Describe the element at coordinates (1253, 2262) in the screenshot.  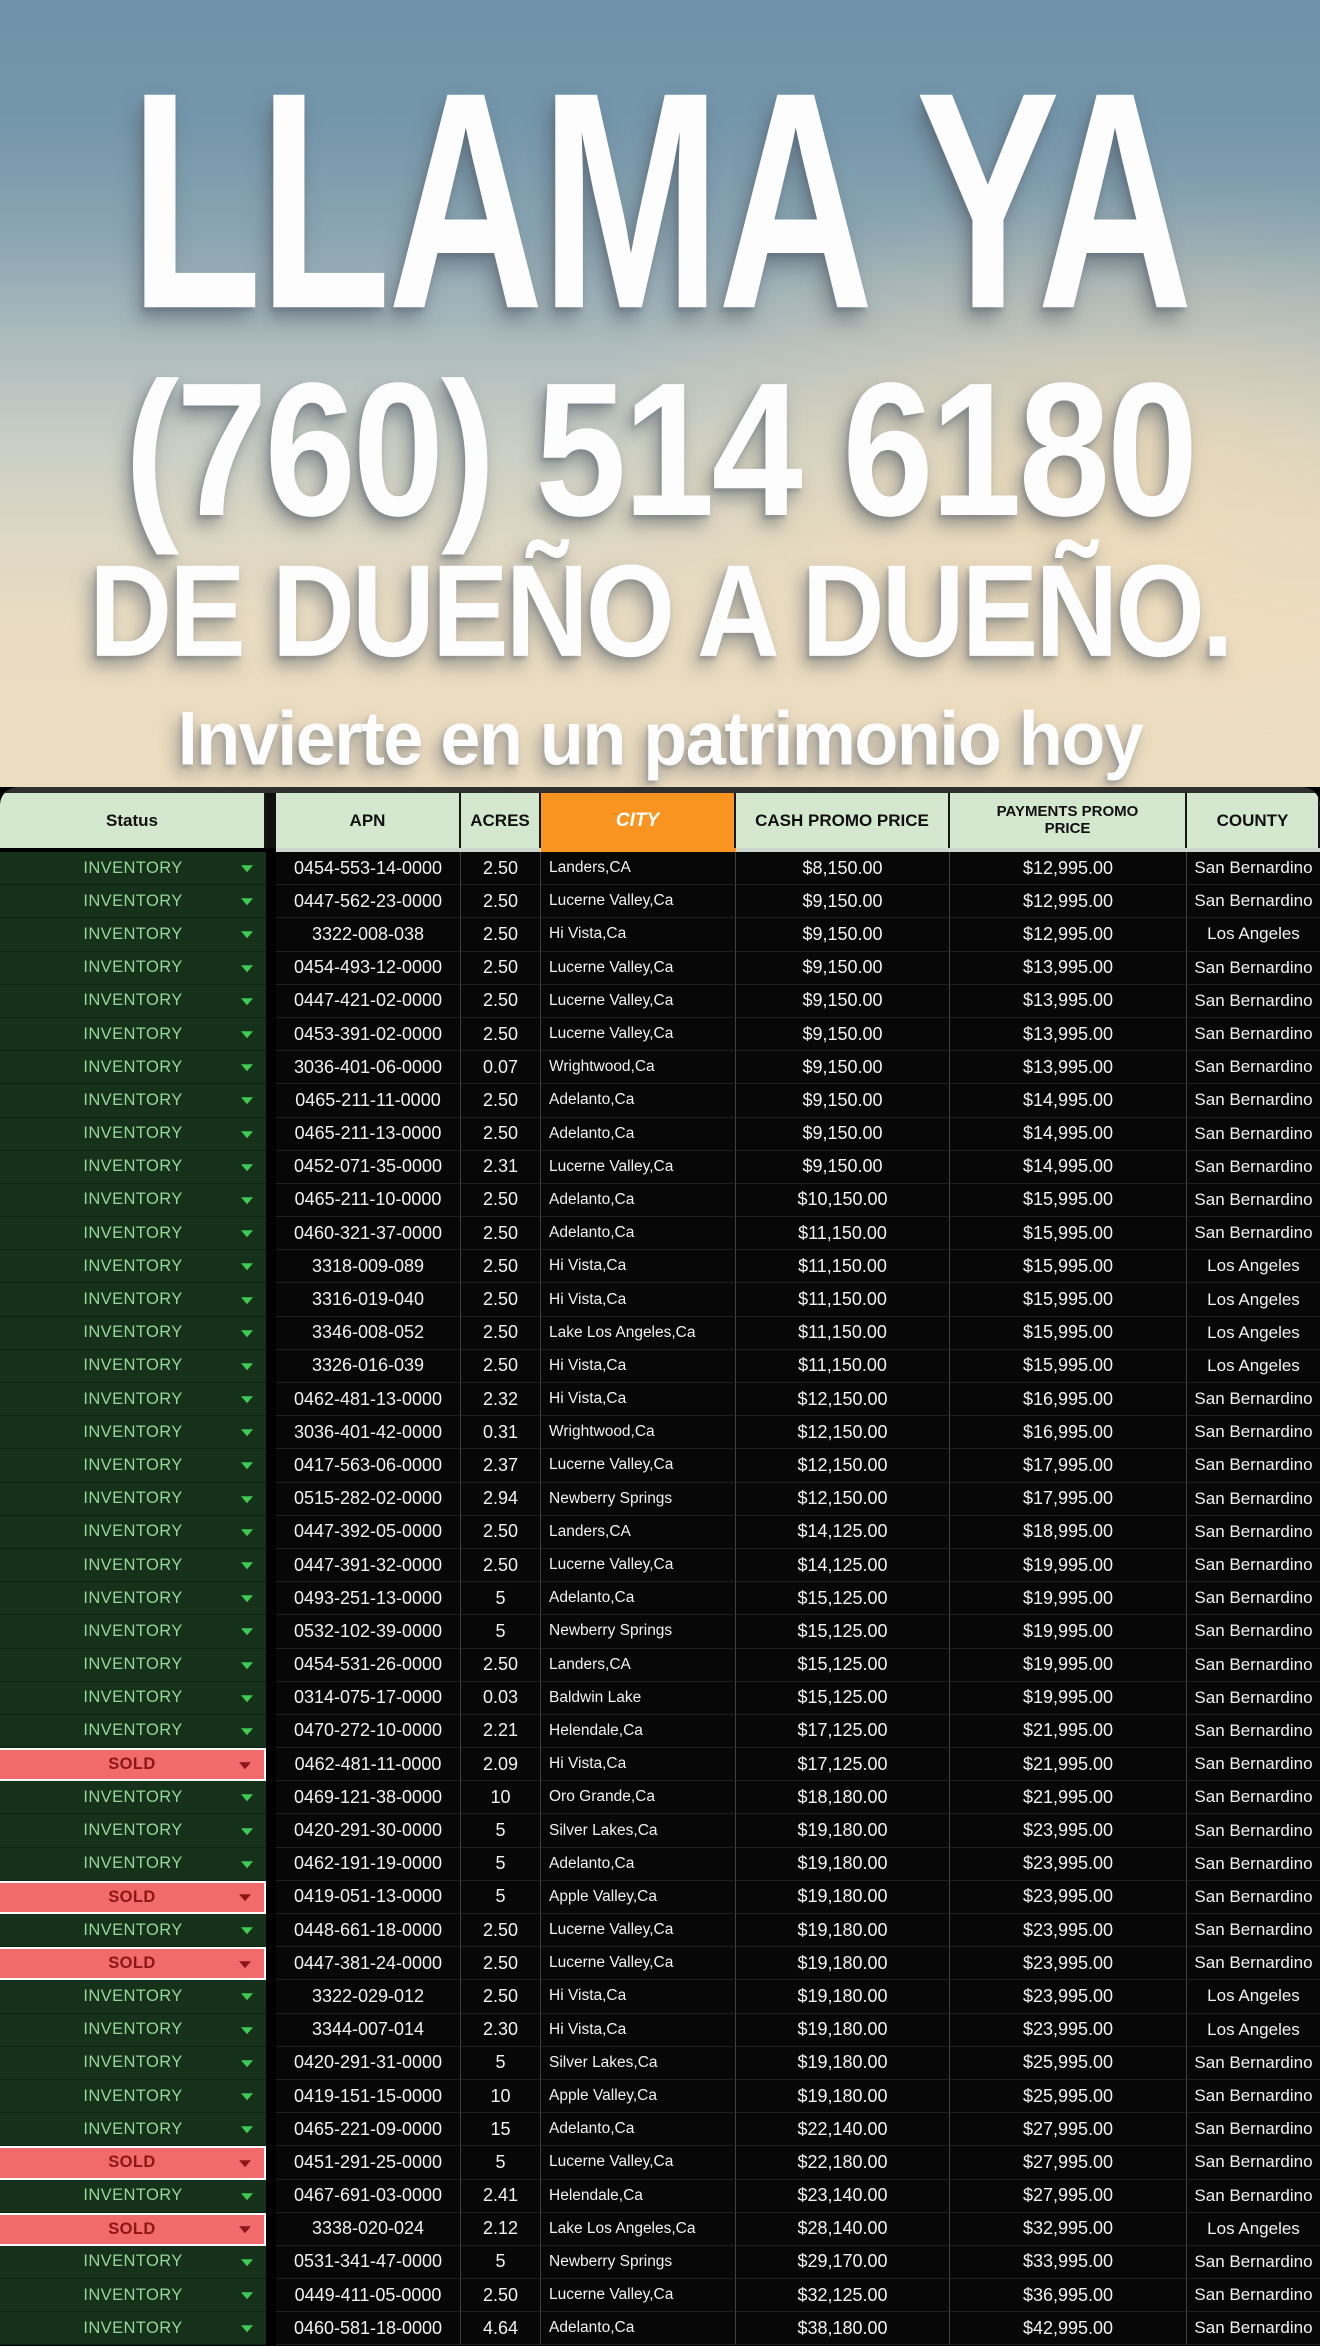
I see `county-cell: San Bernardino` at that location.